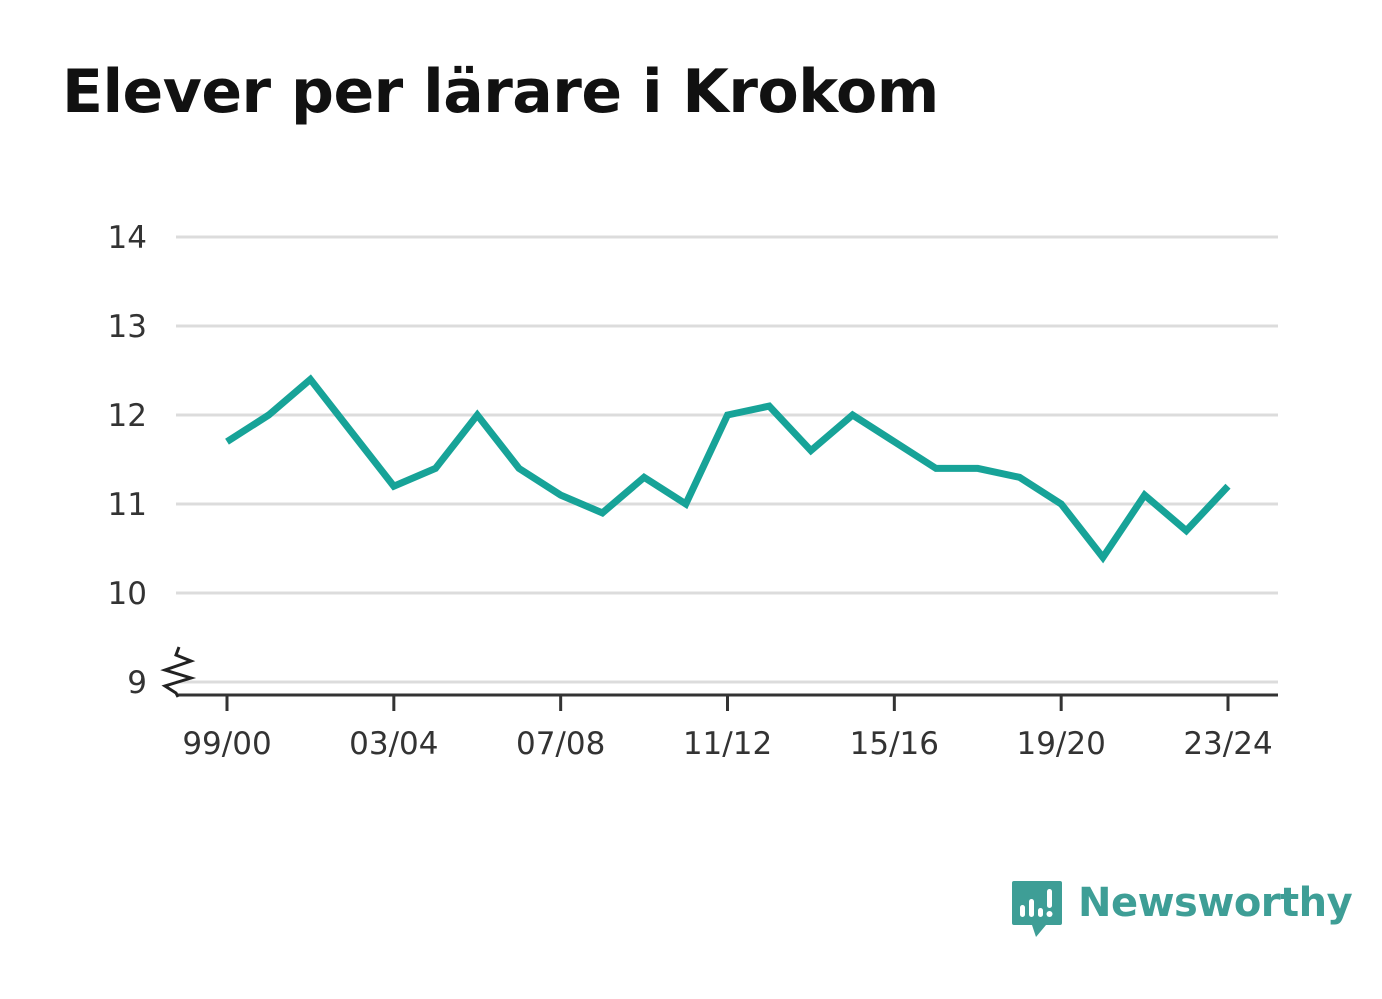 Image resolution: width=1382 pixels, height=999 pixels. Describe the element at coordinates (894, 744) in the screenshot. I see `x-tick-label-15-16: 15/16` at that location.